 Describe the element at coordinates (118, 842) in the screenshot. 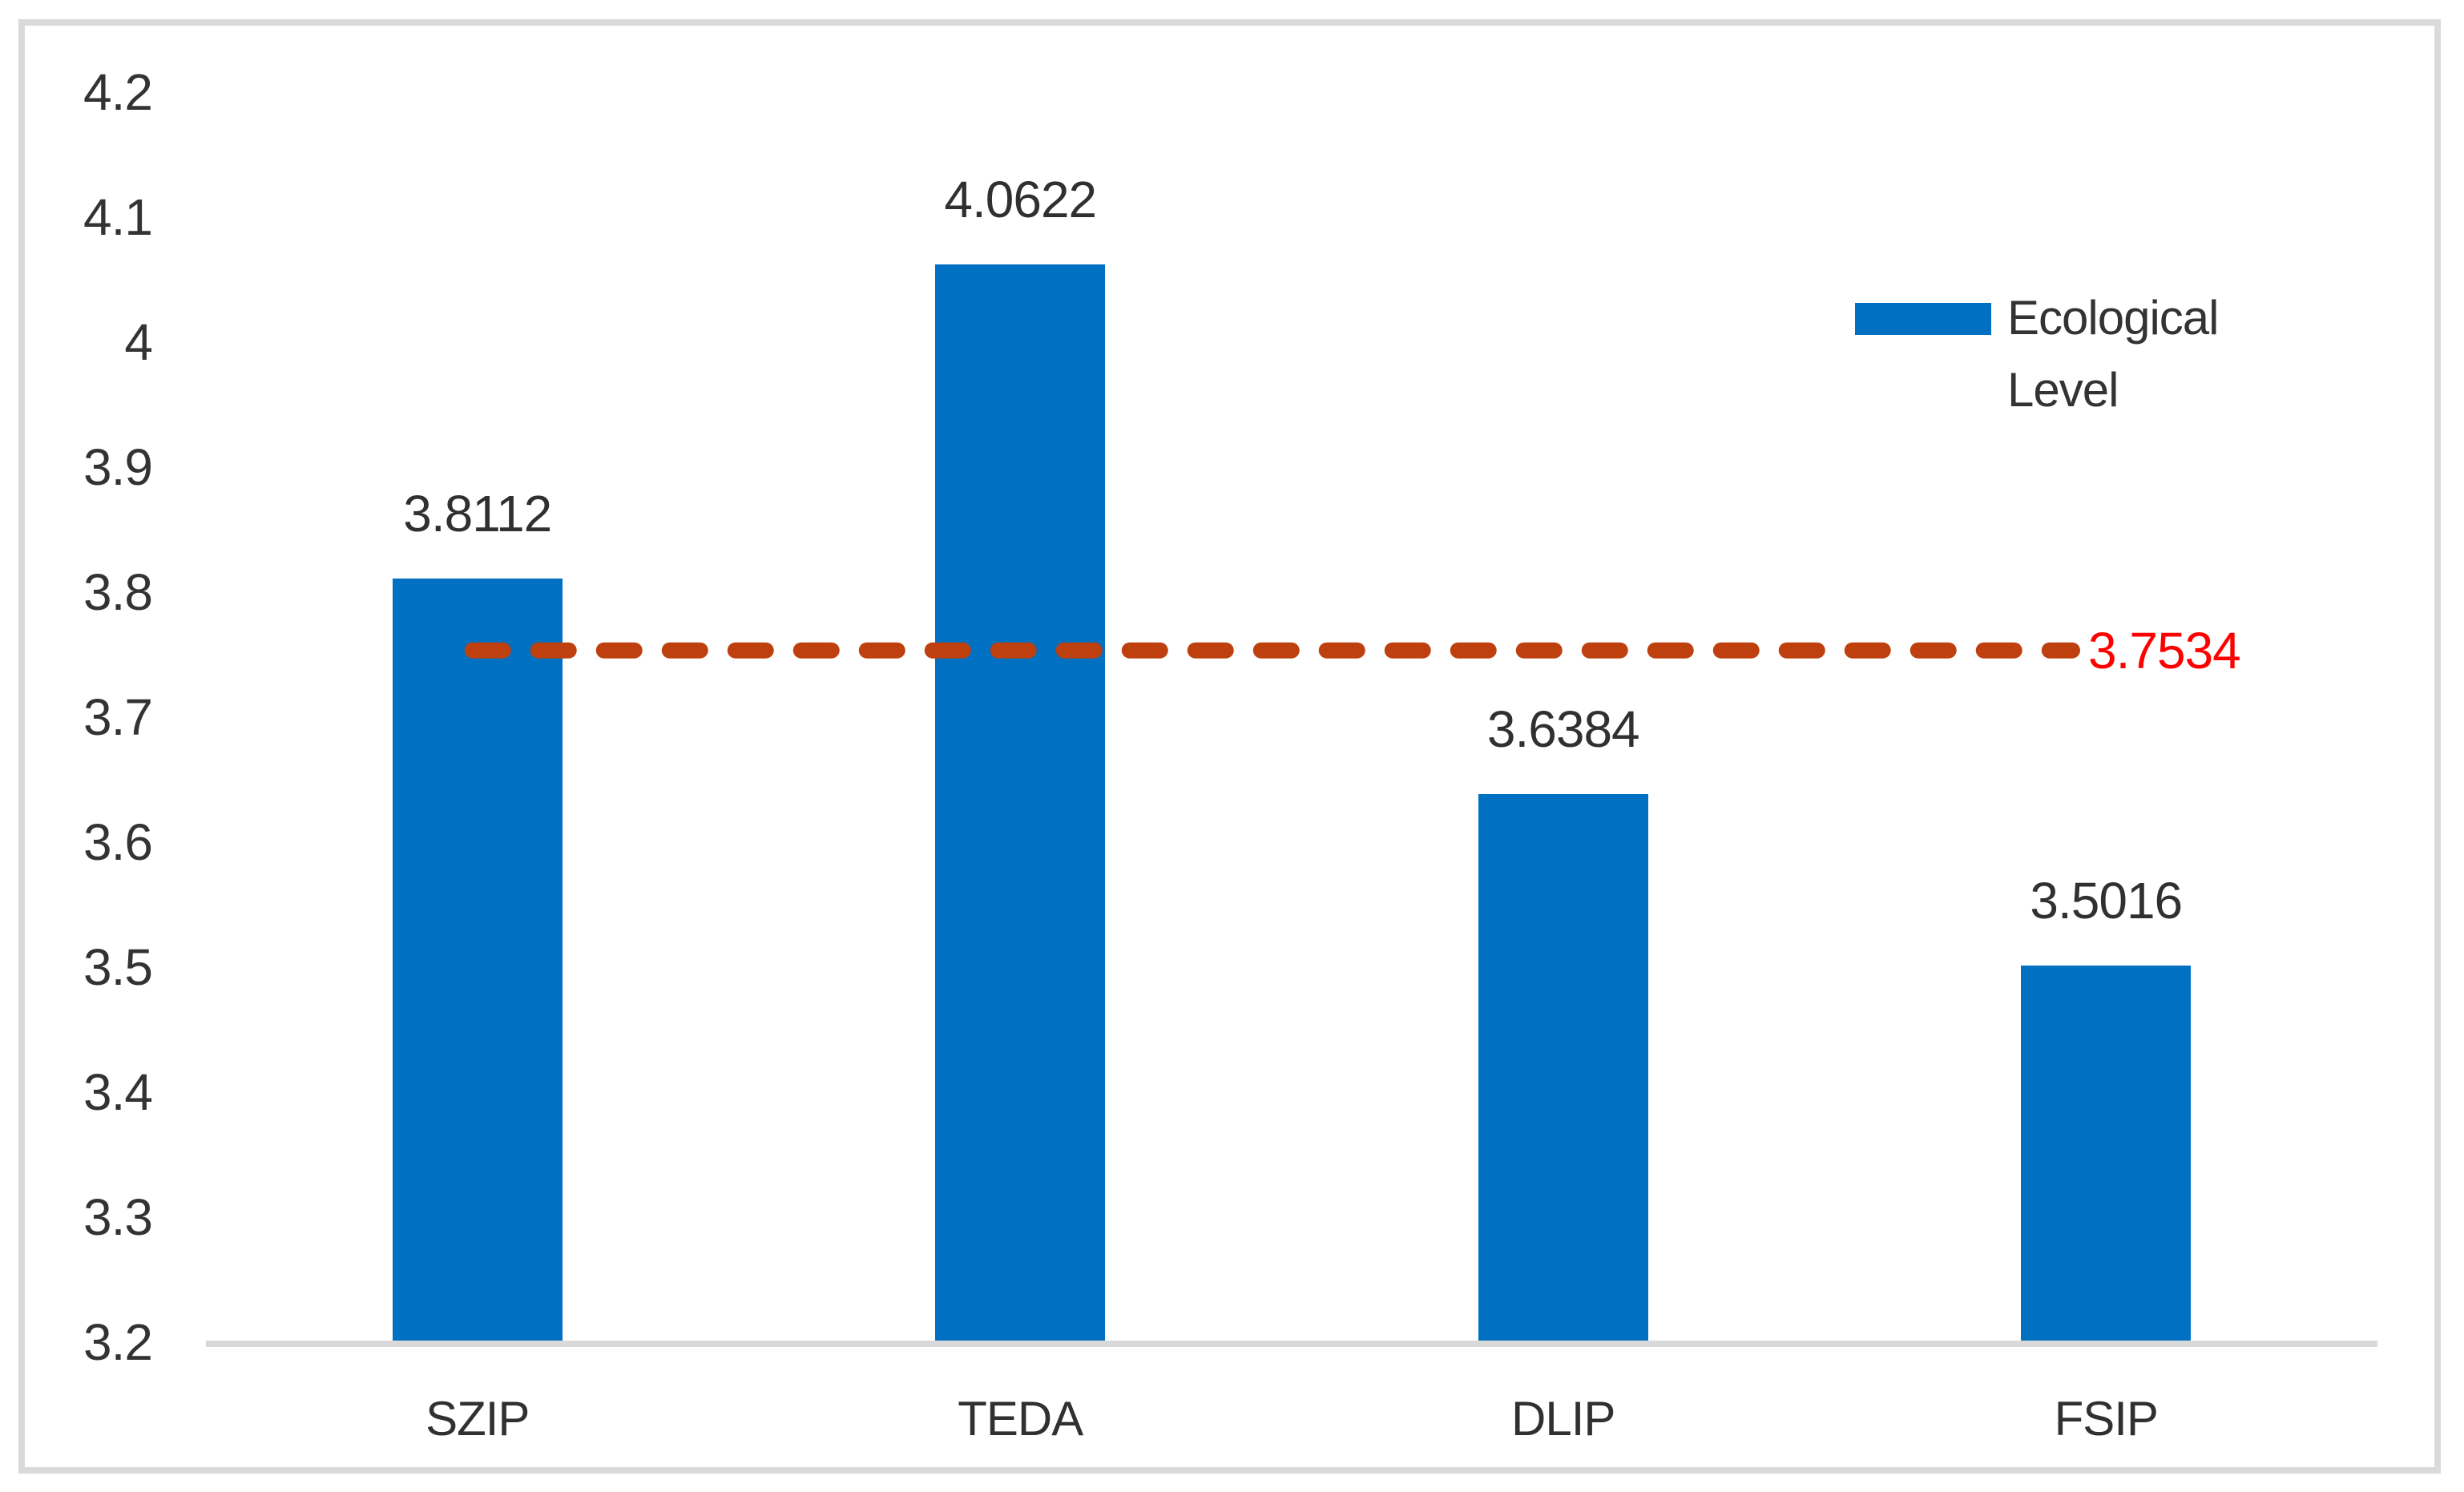

I see `y-tick-label-3.6: 3.6` at that location.